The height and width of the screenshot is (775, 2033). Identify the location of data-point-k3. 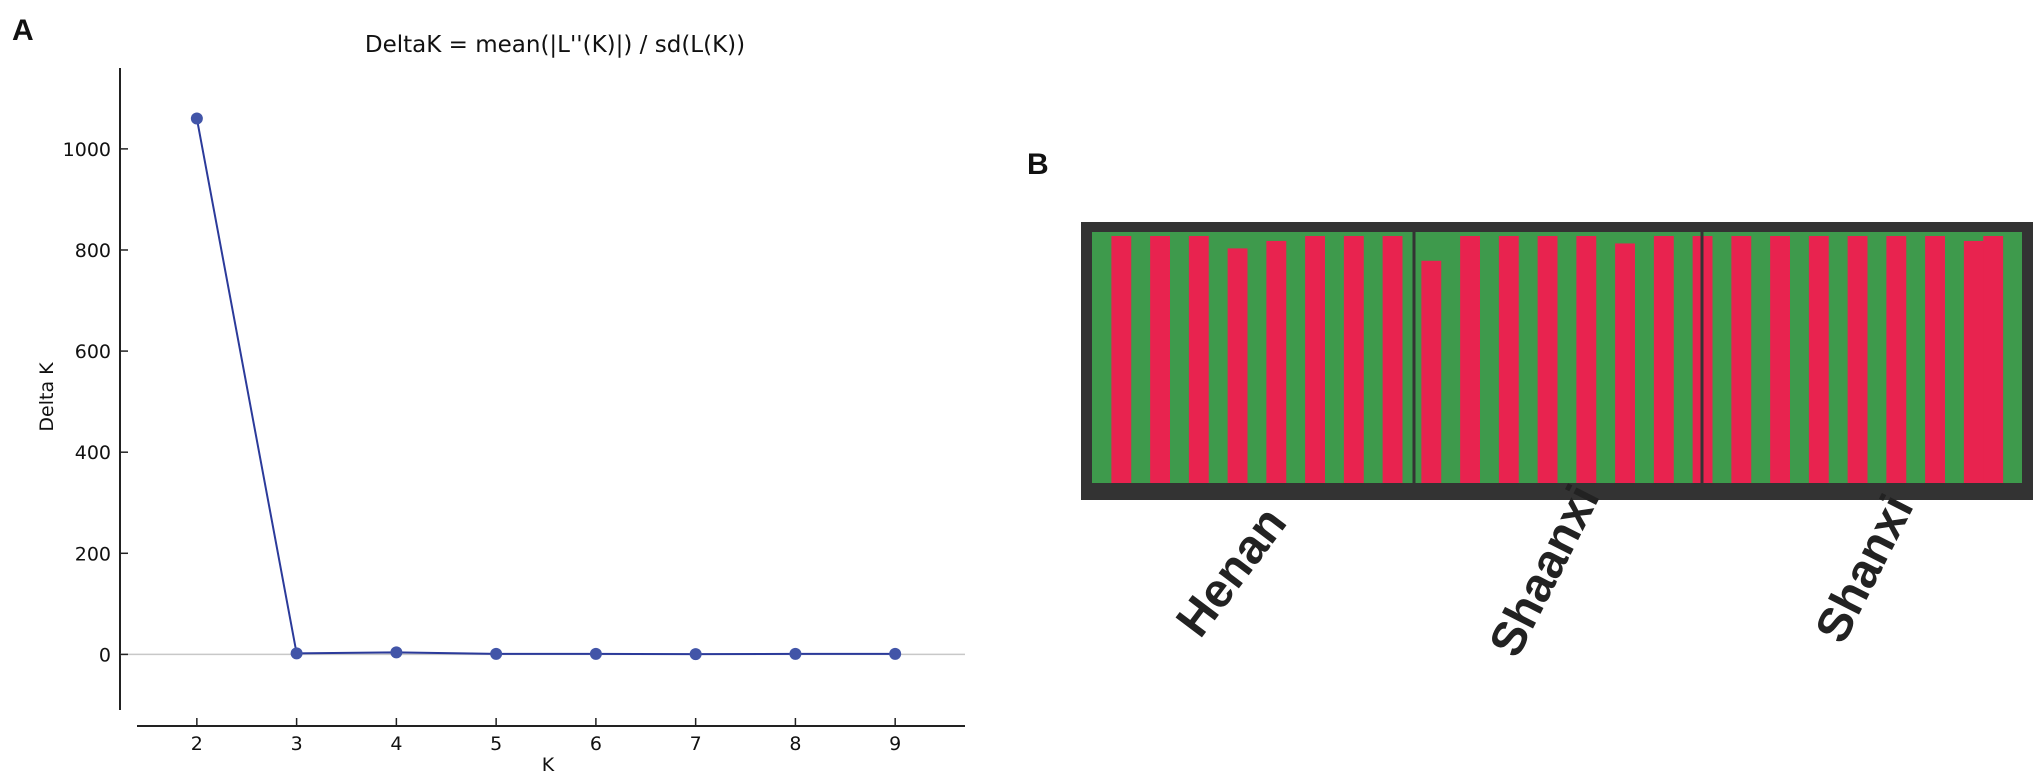
(296, 653).